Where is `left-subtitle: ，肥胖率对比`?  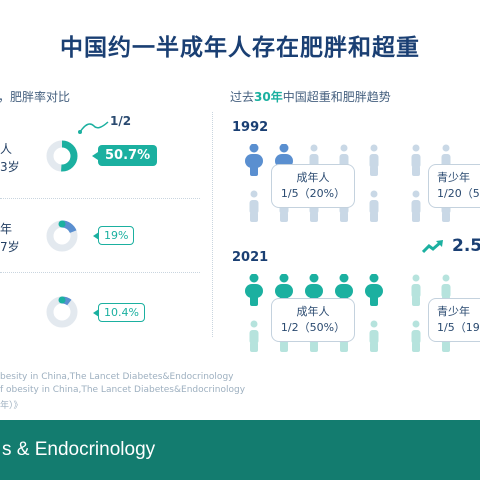
left-subtitle: ，肥胖率对比 is located at coordinates (35, 97).